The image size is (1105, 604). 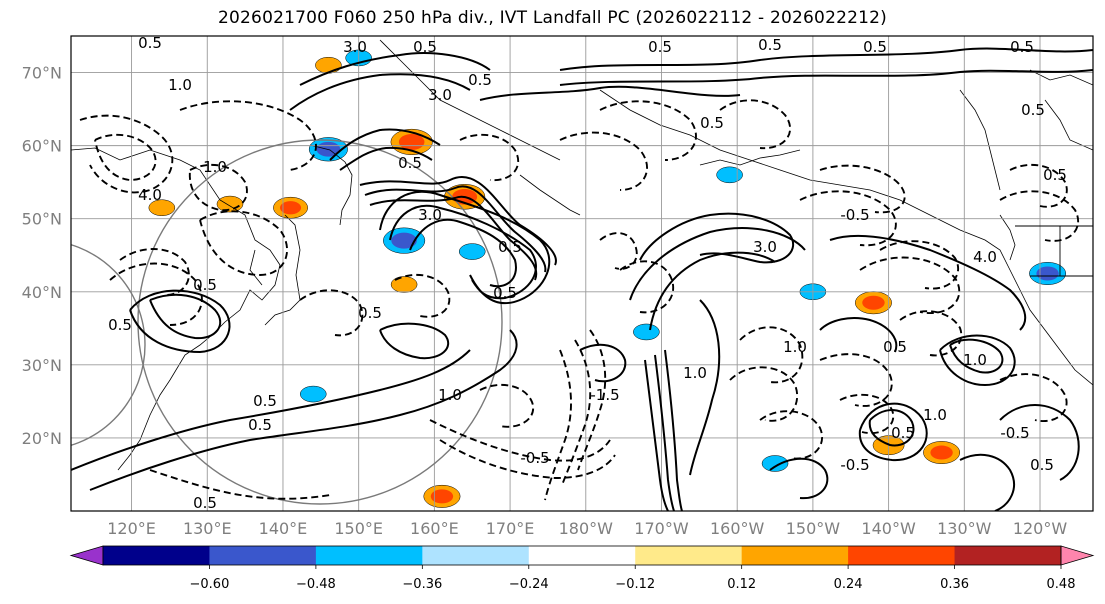 What do you see at coordinates (42, 438) in the screenshot?
I see `latitude-tick-label: 20°N` at bounding box center [42, 438].